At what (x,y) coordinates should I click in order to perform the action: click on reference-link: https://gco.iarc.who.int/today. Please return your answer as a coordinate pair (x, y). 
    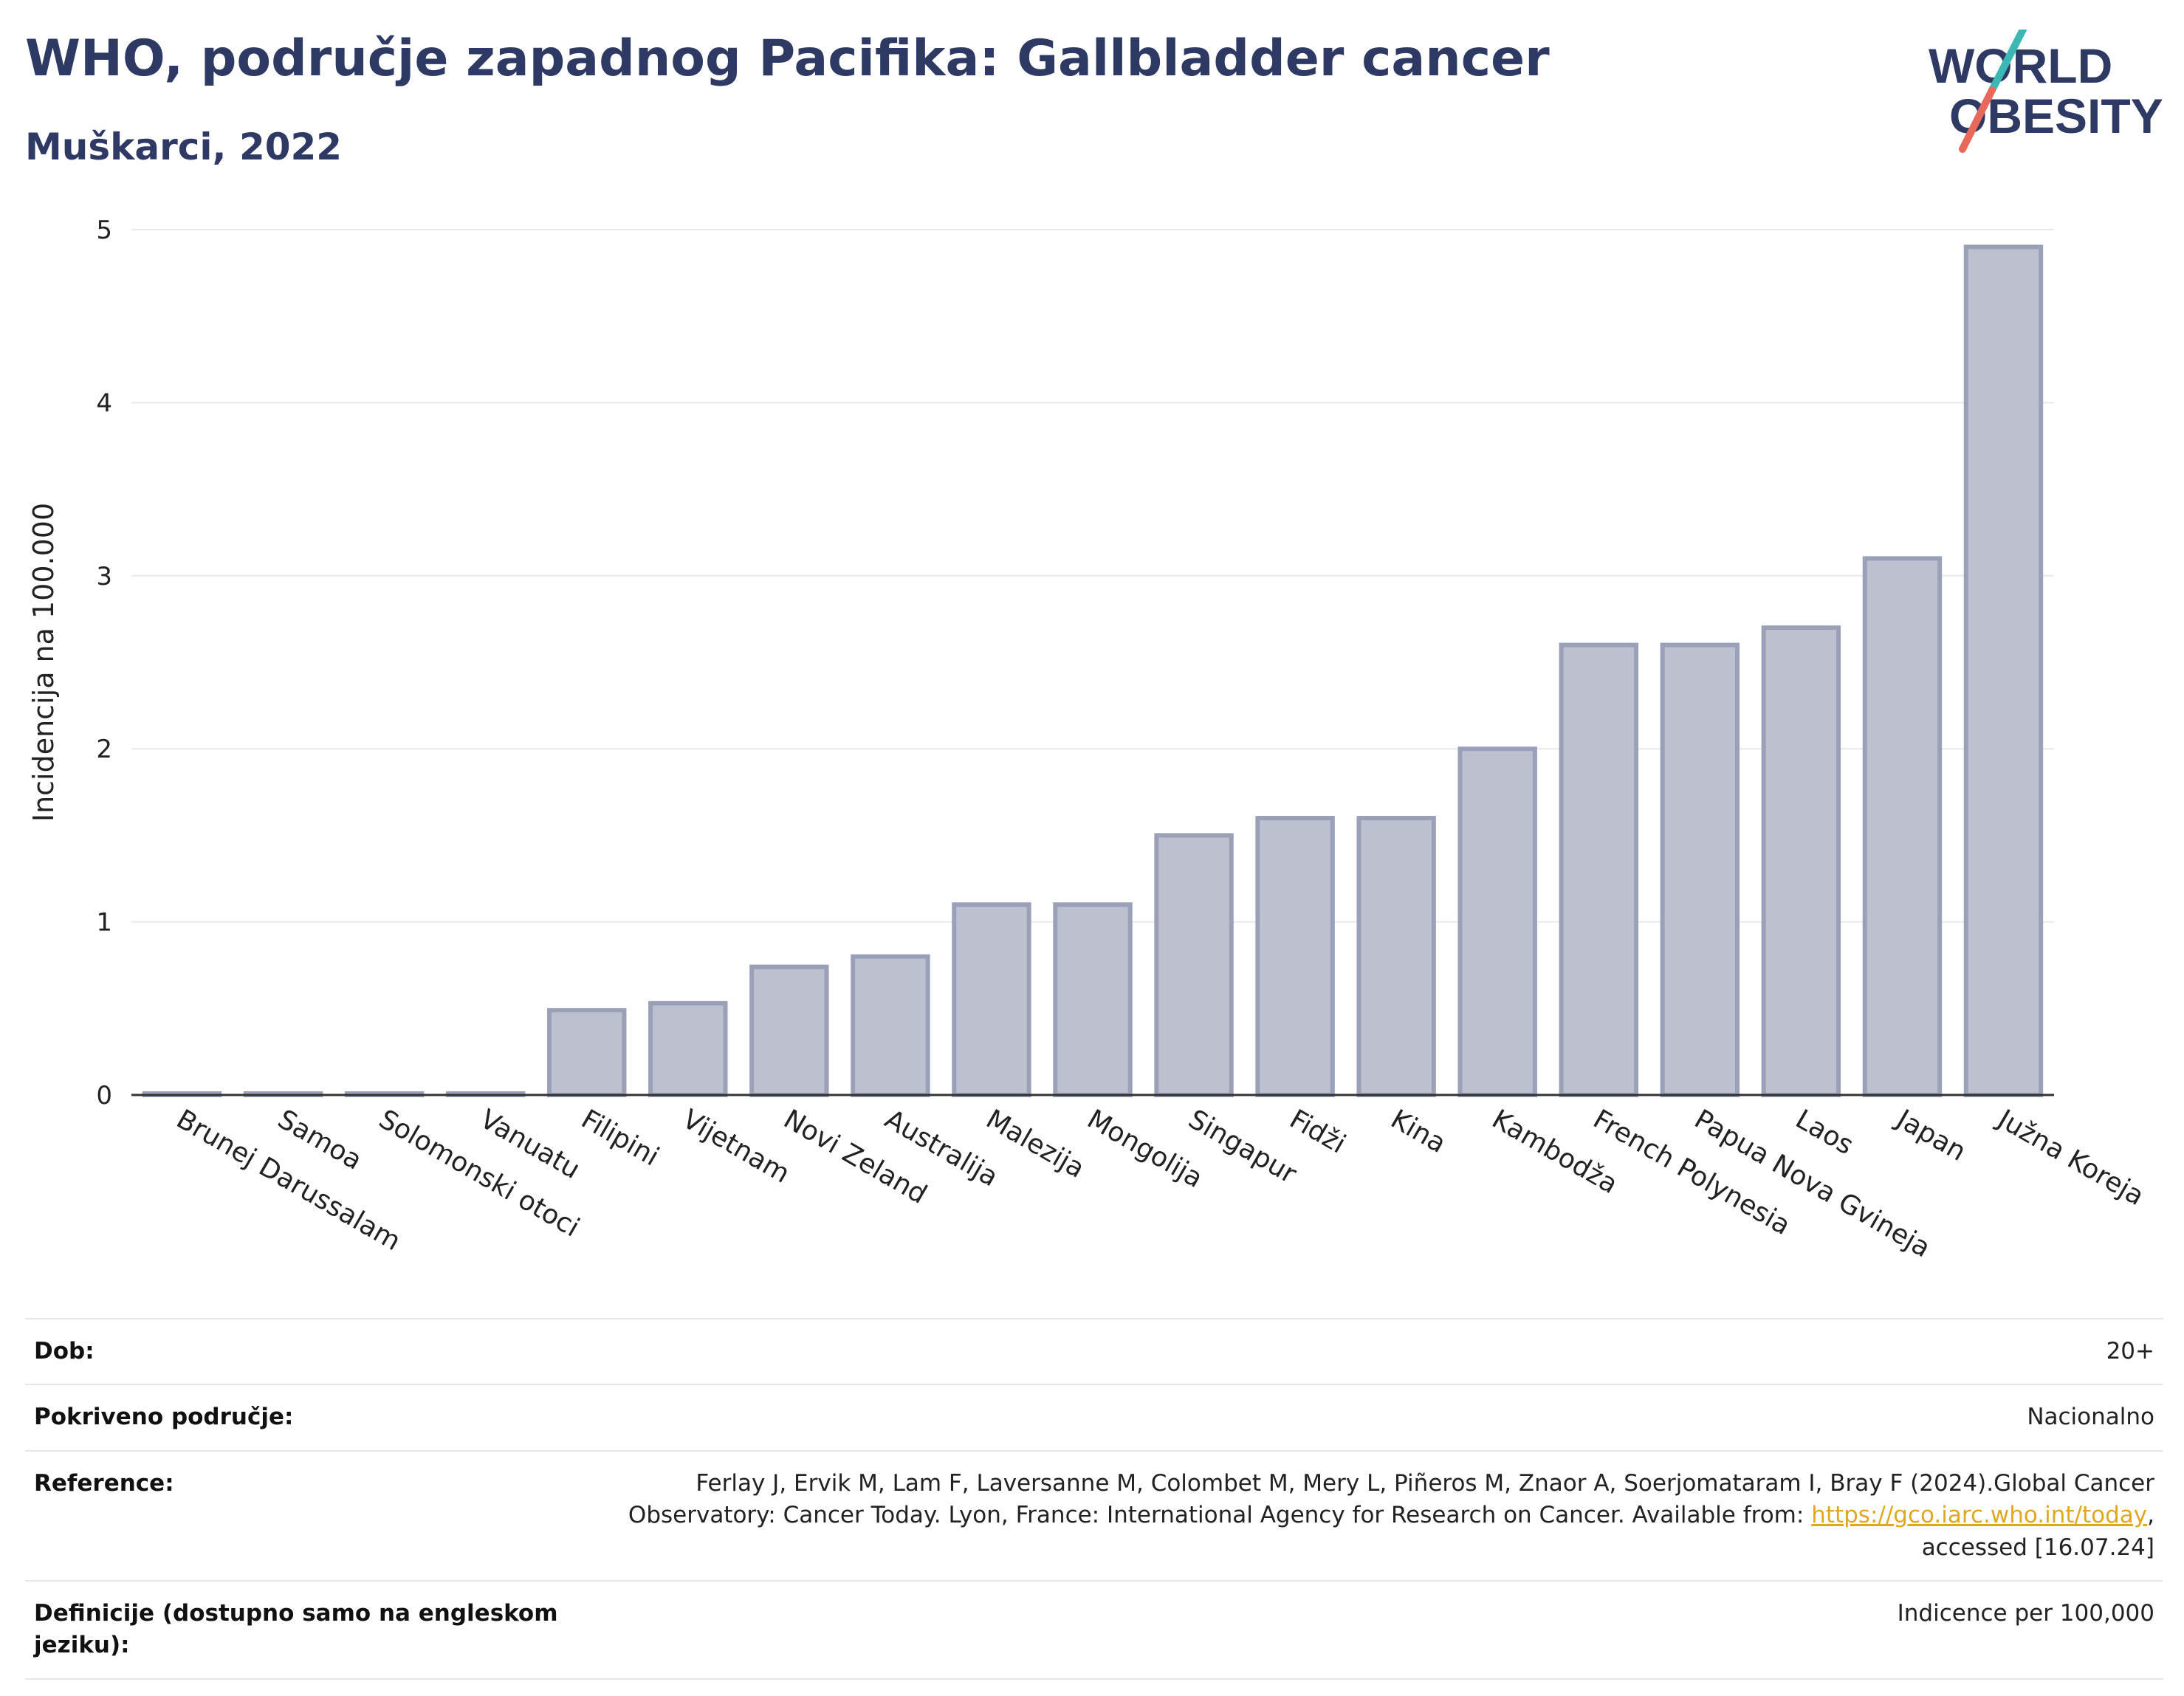
    Looking at the image, I should click on (1980, 1515).